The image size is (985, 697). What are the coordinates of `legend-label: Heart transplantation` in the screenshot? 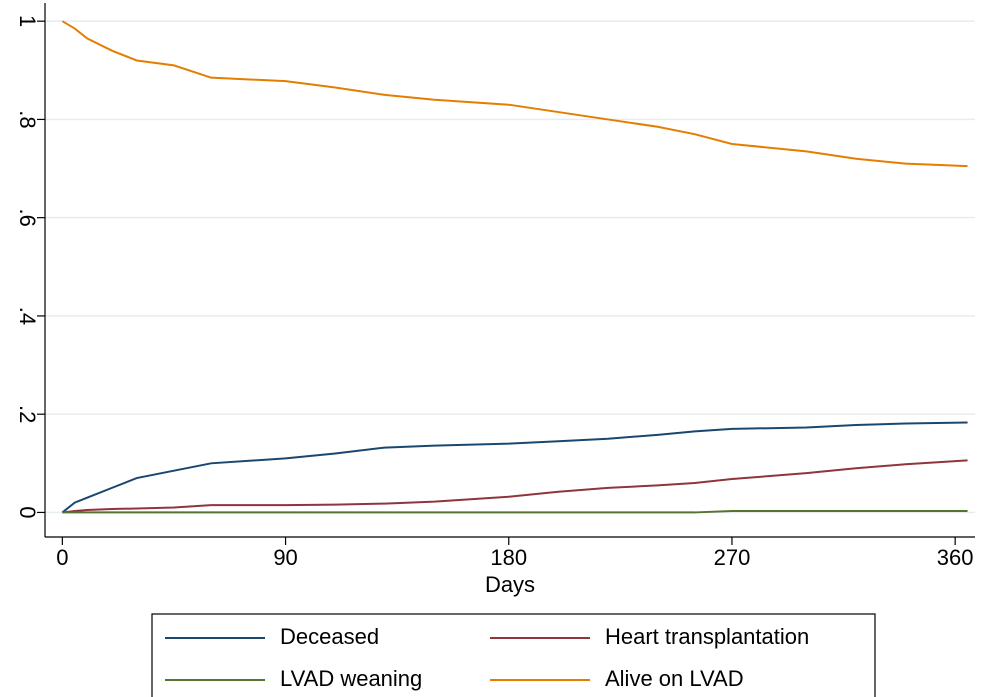 It's located at (707, 636).